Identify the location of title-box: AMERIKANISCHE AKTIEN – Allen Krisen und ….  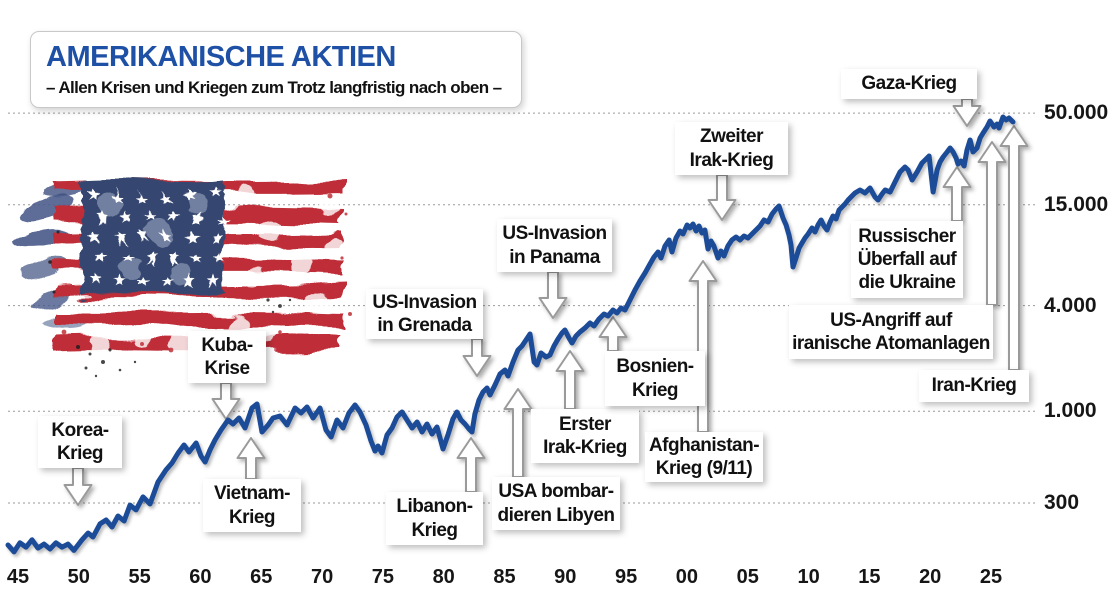
(276, 69).